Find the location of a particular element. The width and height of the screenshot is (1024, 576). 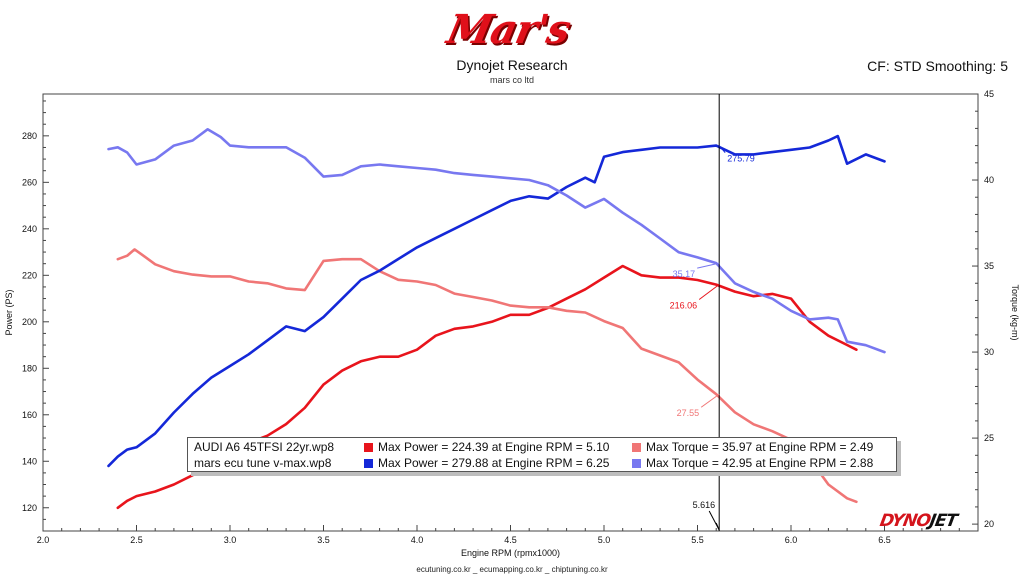

x-tick-label: 6.0 is located at coordinates (791, 540).